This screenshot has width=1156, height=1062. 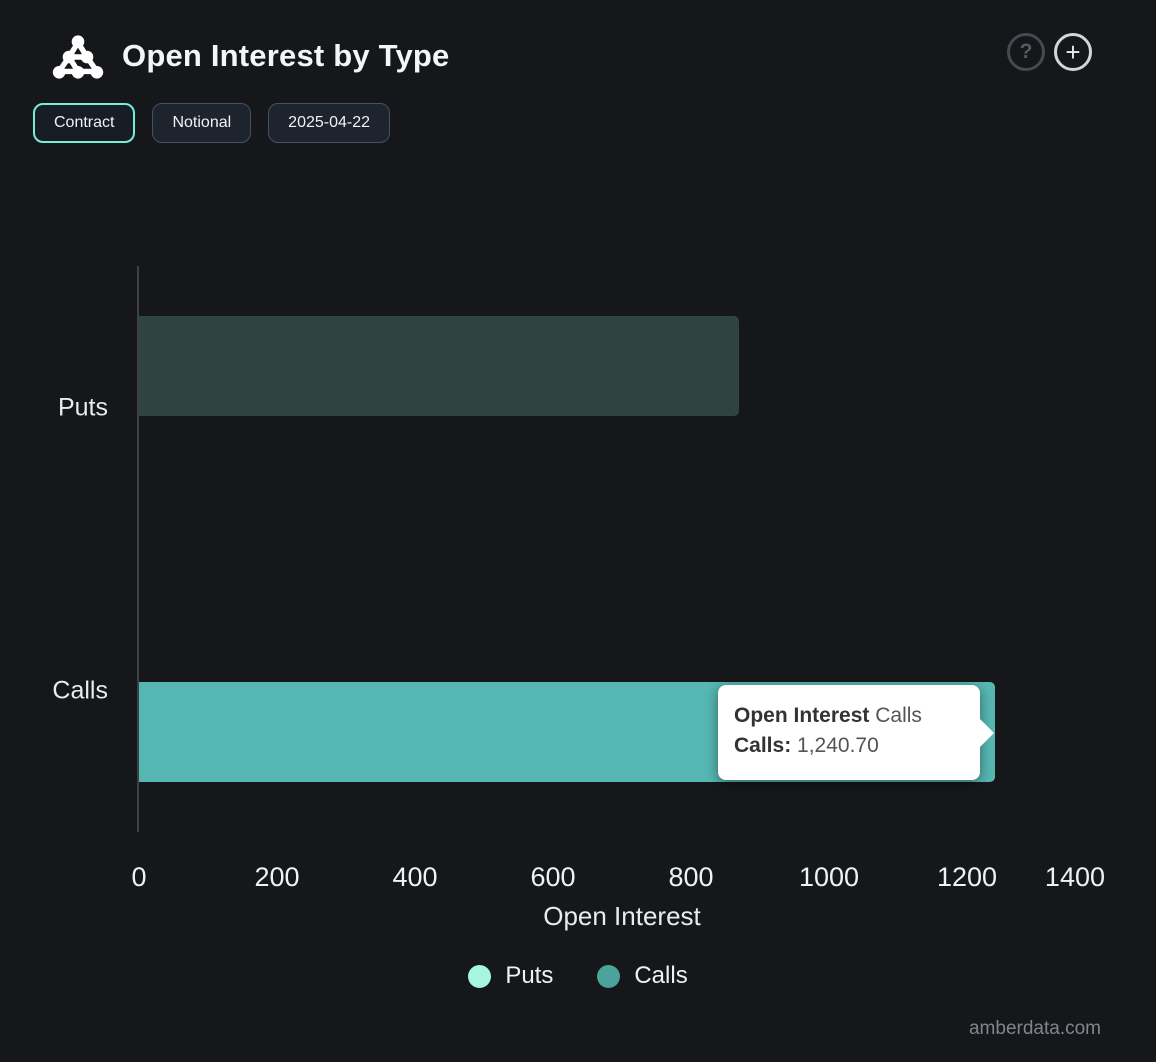 What do you see at coordinates (78, 57) in the screenshot?
I see `amberdata-logo-icon` at bounding box center [78, 57].